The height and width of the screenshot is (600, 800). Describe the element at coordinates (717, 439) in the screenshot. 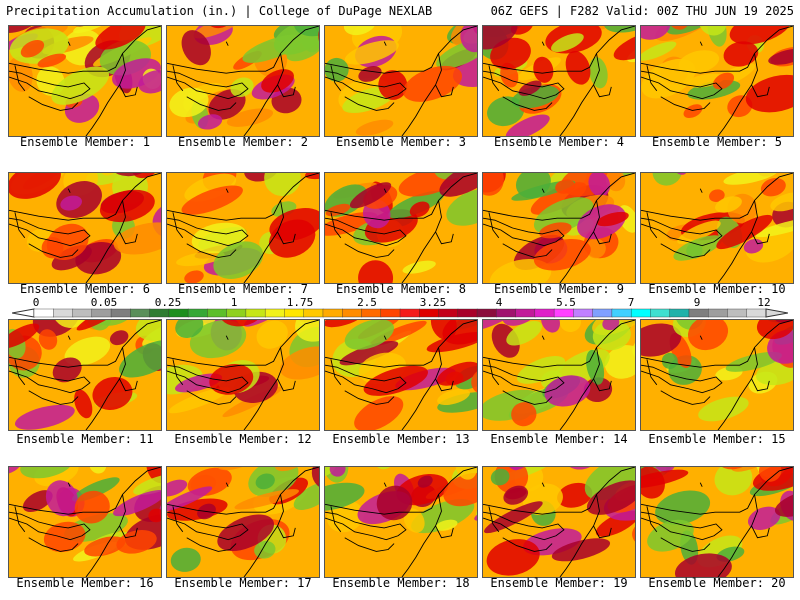

I see `ensemble-member-label: Ensemble Member: 15` at that location.